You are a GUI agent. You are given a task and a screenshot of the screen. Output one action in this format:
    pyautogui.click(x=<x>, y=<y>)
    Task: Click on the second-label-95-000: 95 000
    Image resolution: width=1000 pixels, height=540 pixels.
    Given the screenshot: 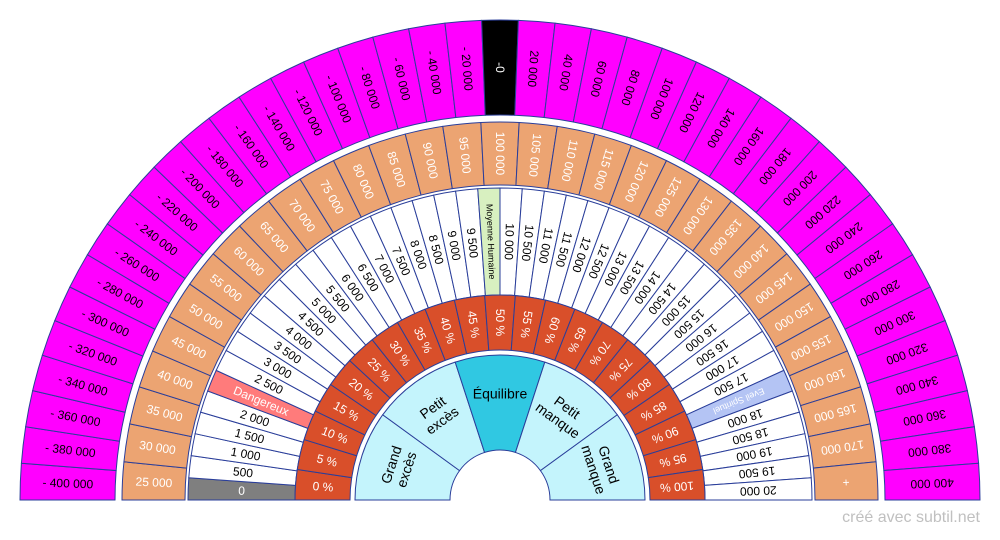 What is the action you would take?
    pyautogui.click(x=465, y=155)
    